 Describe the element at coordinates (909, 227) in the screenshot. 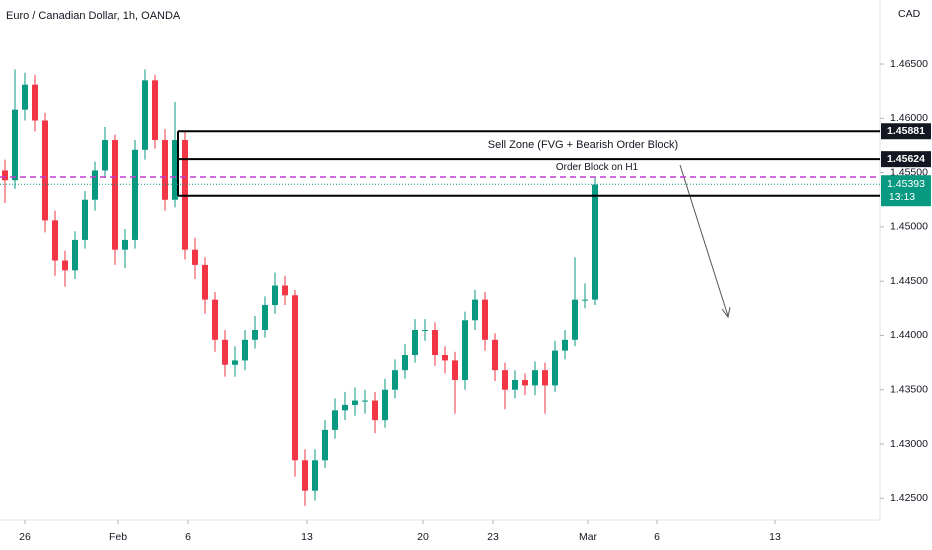

I see `y-tick-label: 1.45000` at that location.